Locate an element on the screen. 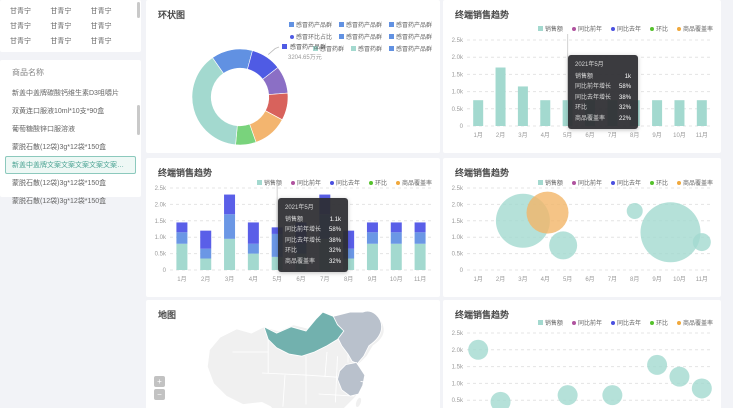 This screenshot has width=733, height=408. svg-text: 4月 is located at coordinates (545, 135).